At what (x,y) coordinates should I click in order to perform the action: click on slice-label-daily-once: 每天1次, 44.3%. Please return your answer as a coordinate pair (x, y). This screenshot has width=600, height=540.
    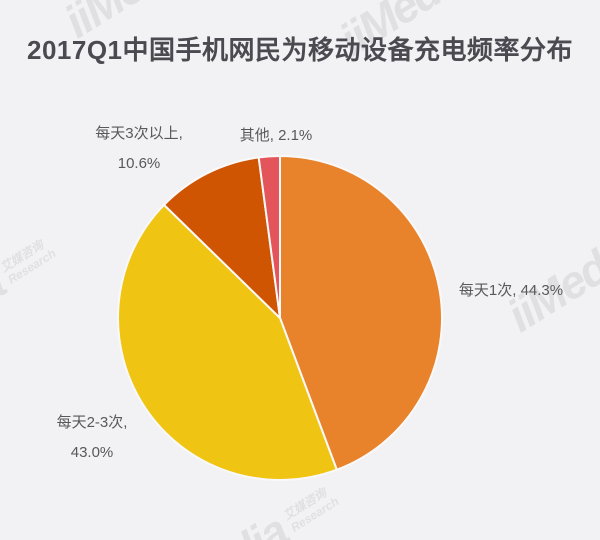
    Looking at the image, I should click on (511, 290).